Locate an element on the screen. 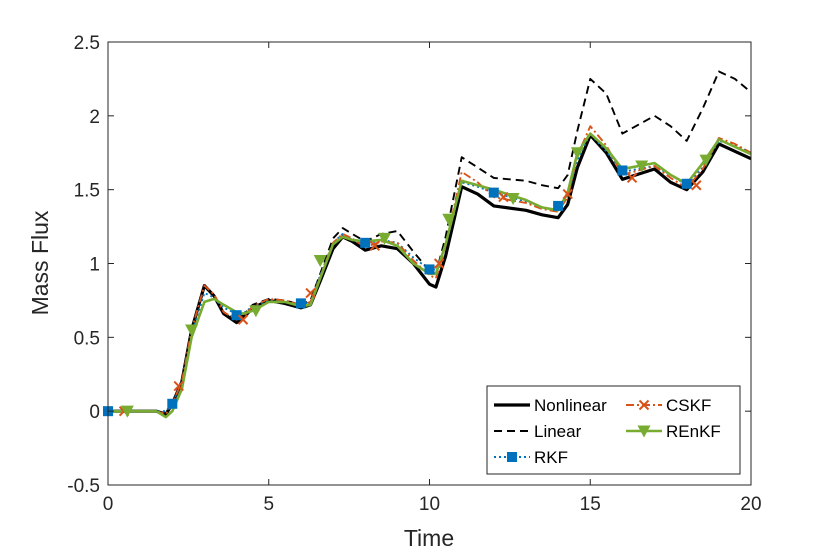 The height and width of the screenshot is (554, 830). y-tick-label: 1 is located at coordinates (94, 265).